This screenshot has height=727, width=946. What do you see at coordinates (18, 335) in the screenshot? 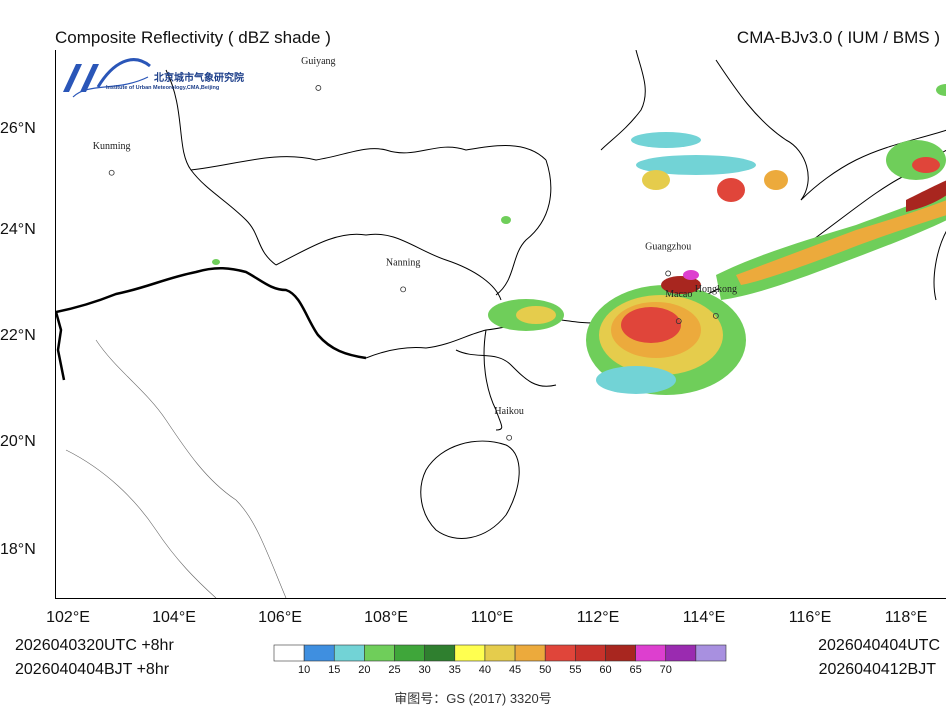
I see `lat-label-22n: 22°N` at bounding box center [18, 335].